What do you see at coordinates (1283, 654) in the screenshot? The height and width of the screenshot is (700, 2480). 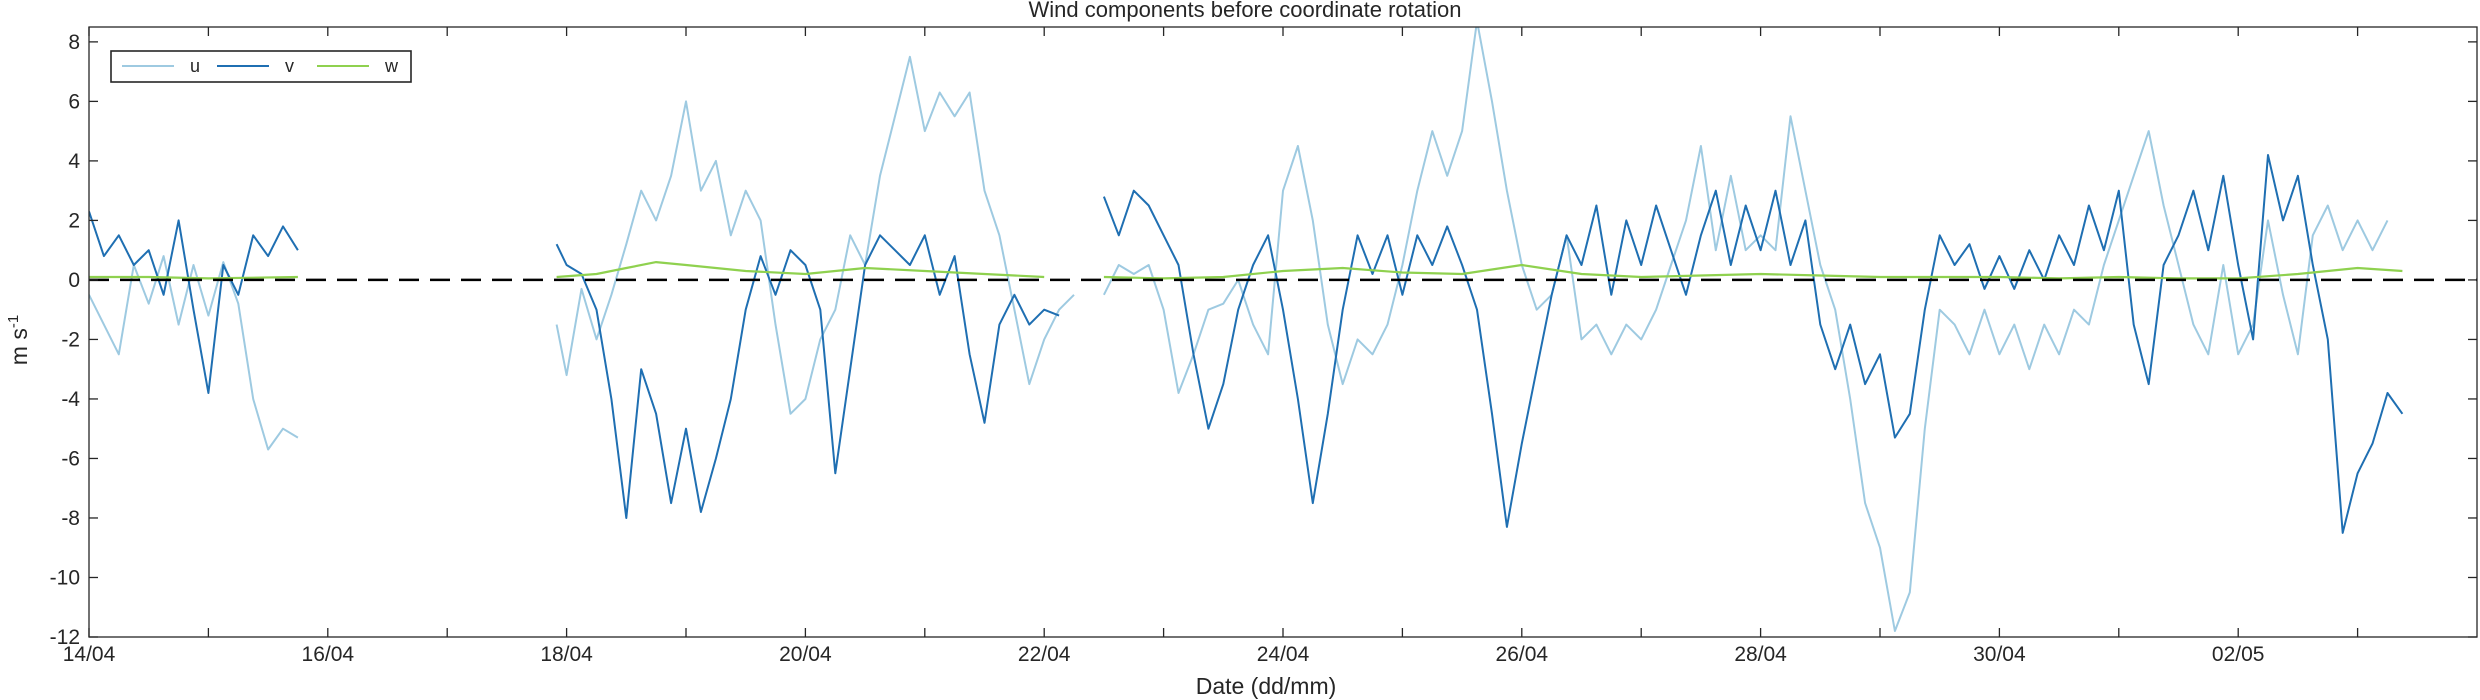 I see `x-tick-label: 24/04` at bounding box center [1283, 654].